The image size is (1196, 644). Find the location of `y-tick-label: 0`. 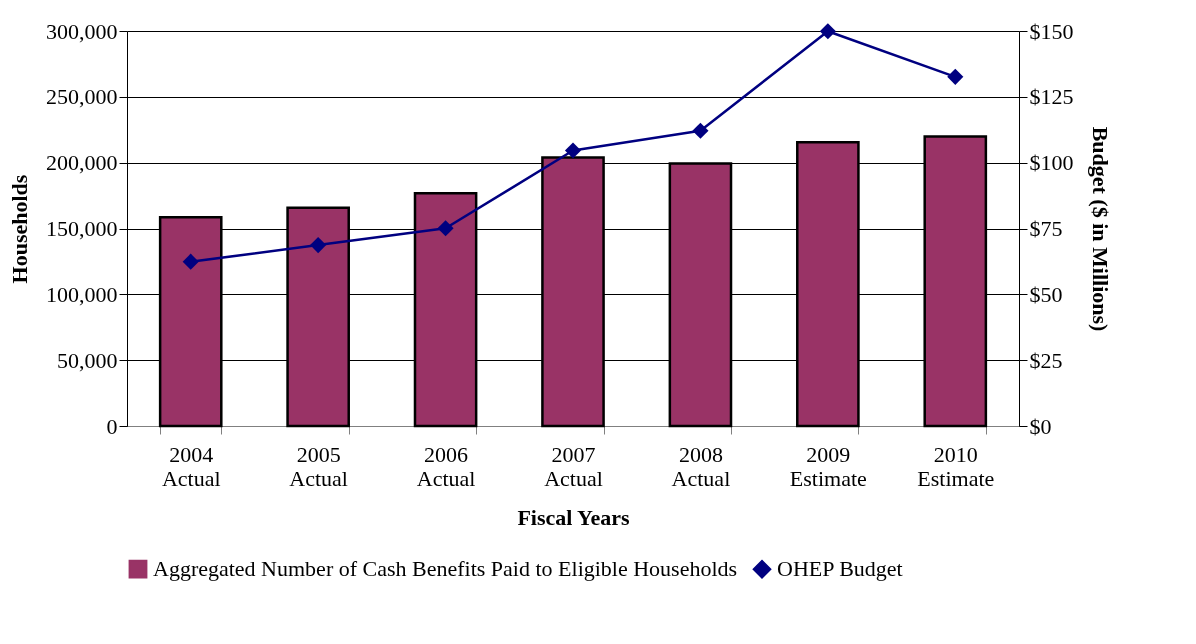

y-tick-label: 0 is located at coordinates (112, 426).